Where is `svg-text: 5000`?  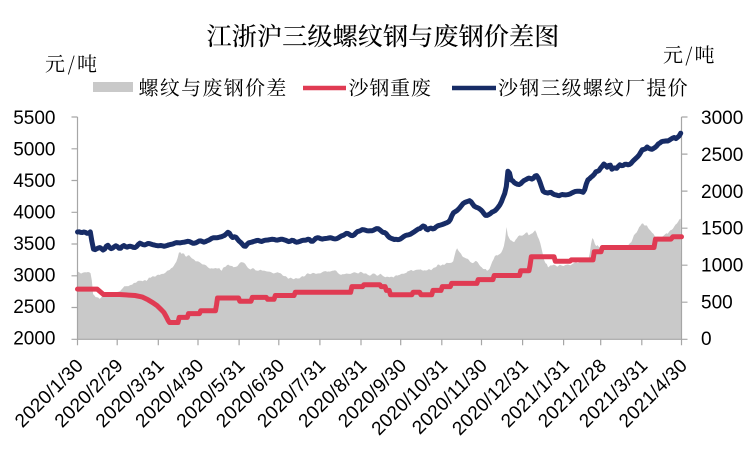
svg-text: 5000 is located at coordinates (34, 150).